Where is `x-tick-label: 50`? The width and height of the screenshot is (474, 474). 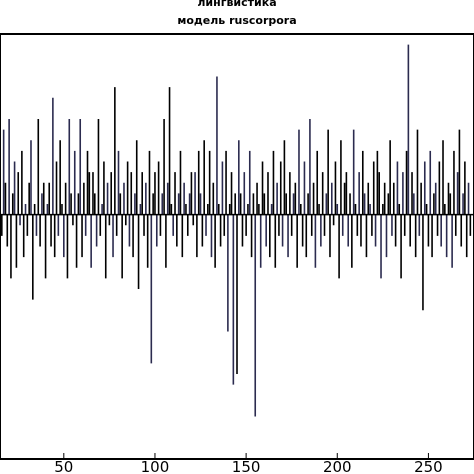 x-tick-label: 50 is located at coordinates (63, 466).